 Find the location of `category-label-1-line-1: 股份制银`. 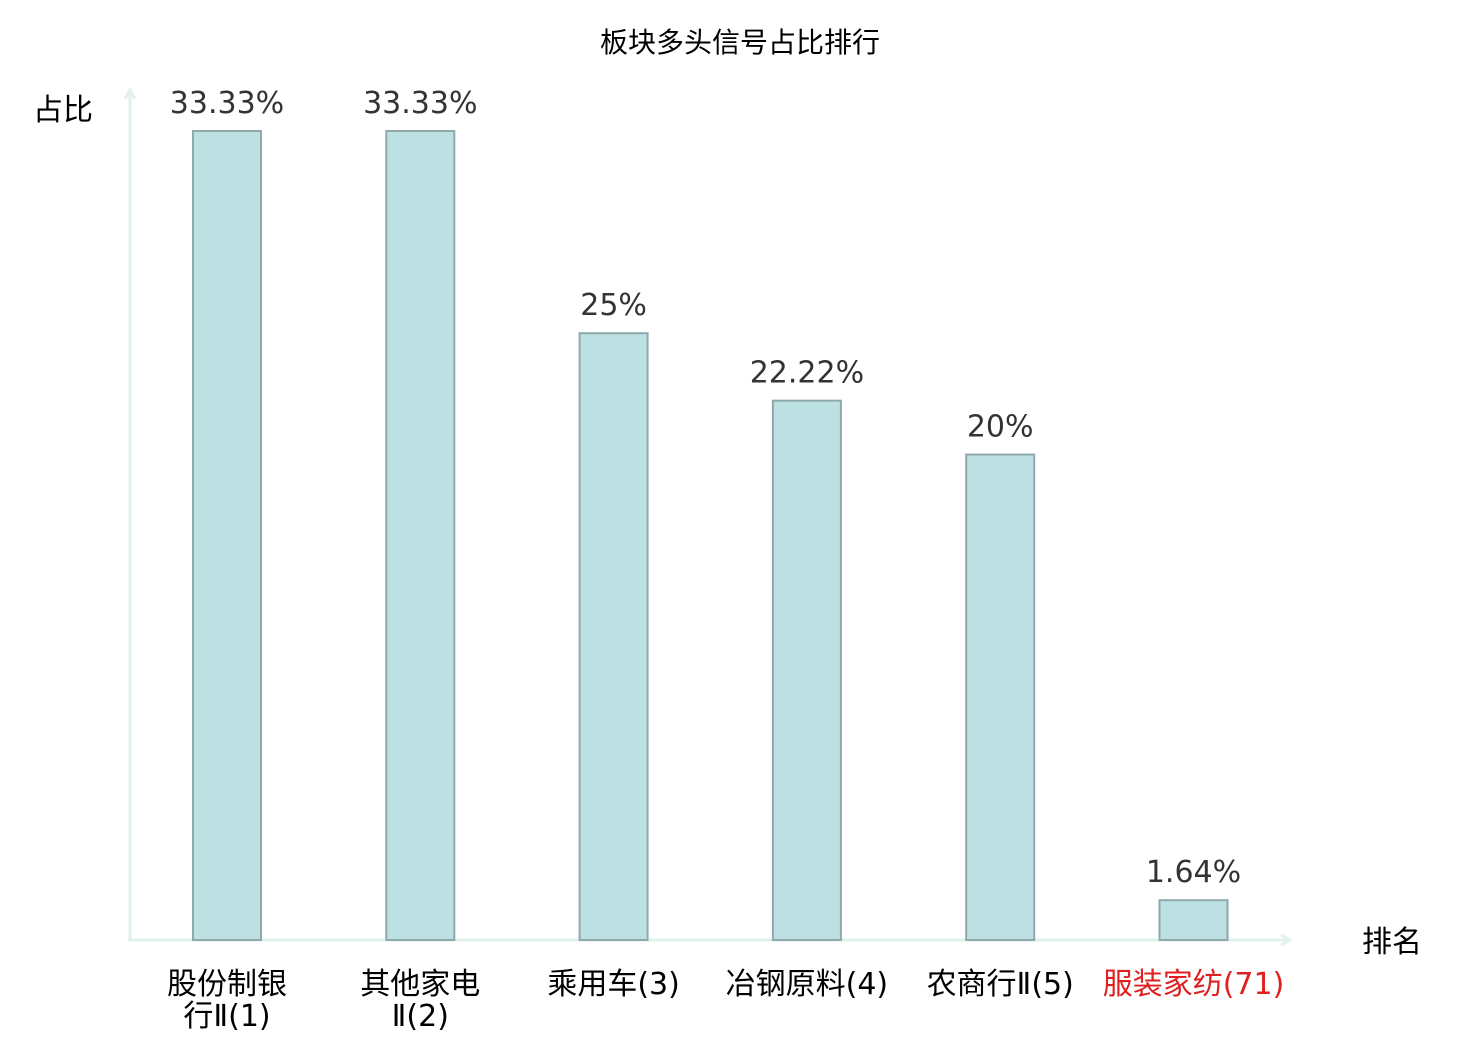

category-label-1-line-1: 股份制银 is located at coordinates (227, 984).